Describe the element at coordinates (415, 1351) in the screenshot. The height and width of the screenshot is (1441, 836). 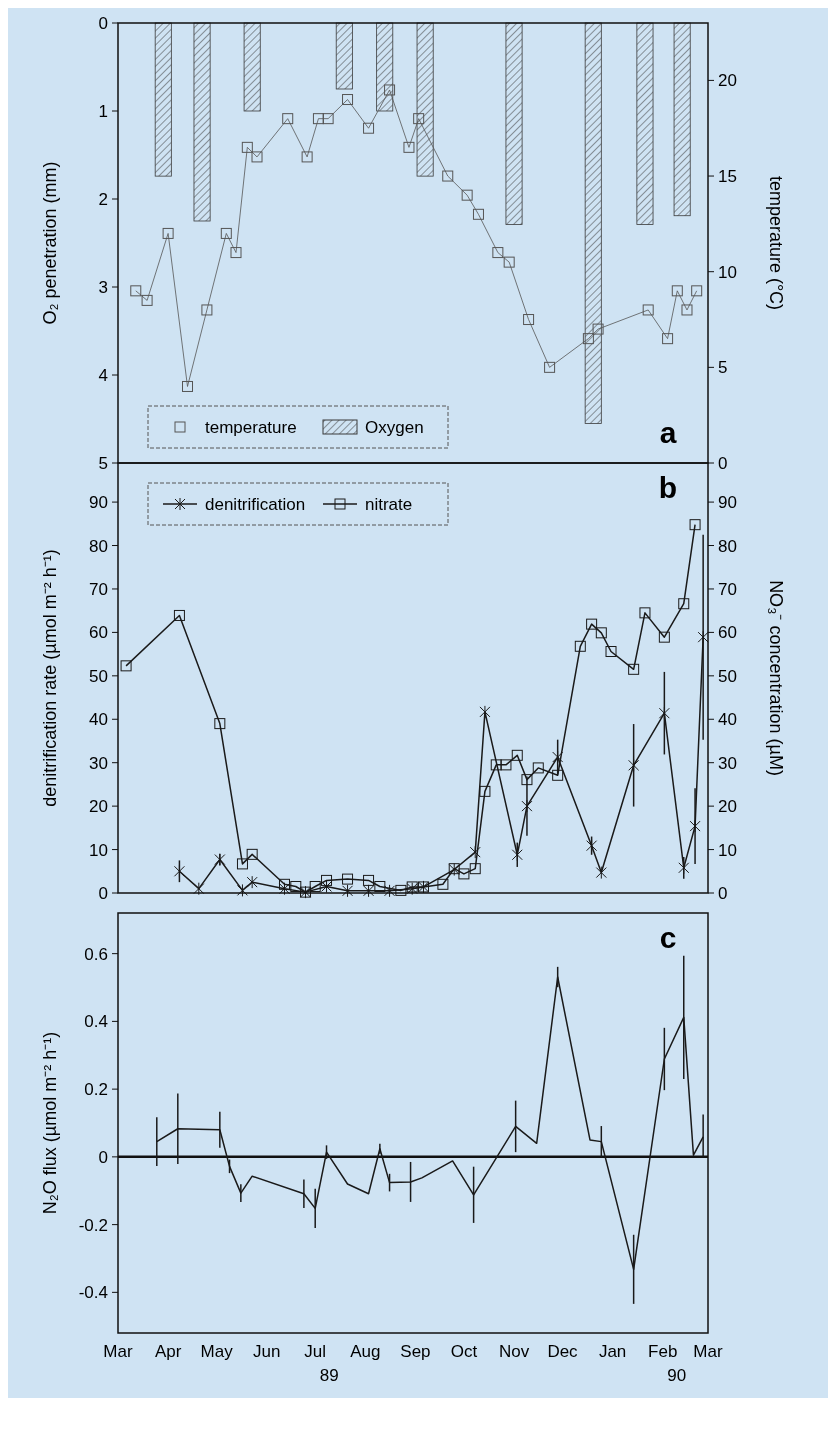
I see `x-tick-label: Sep` at that location.